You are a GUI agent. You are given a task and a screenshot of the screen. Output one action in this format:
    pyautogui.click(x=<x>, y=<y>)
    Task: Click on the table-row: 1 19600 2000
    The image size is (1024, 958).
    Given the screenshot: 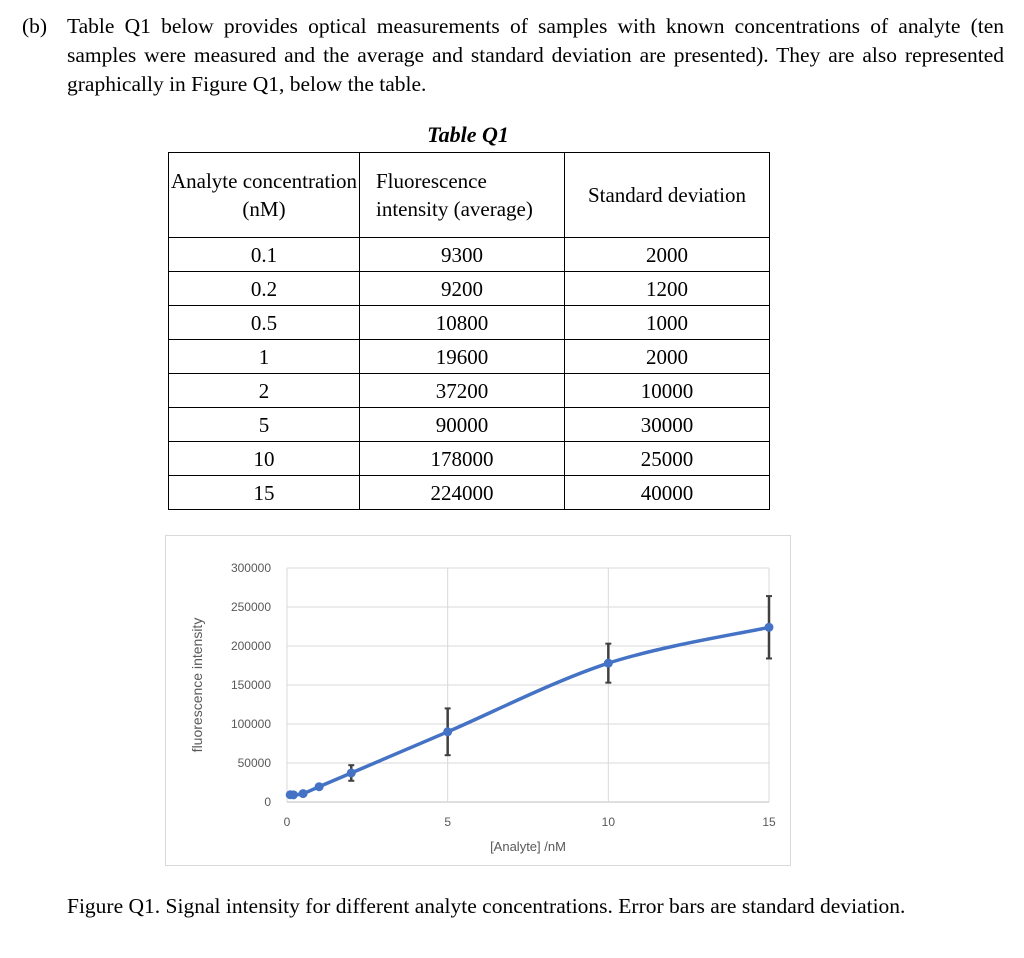 What is the action you would take?
    pyautogui.click(x=469, y=356)
    